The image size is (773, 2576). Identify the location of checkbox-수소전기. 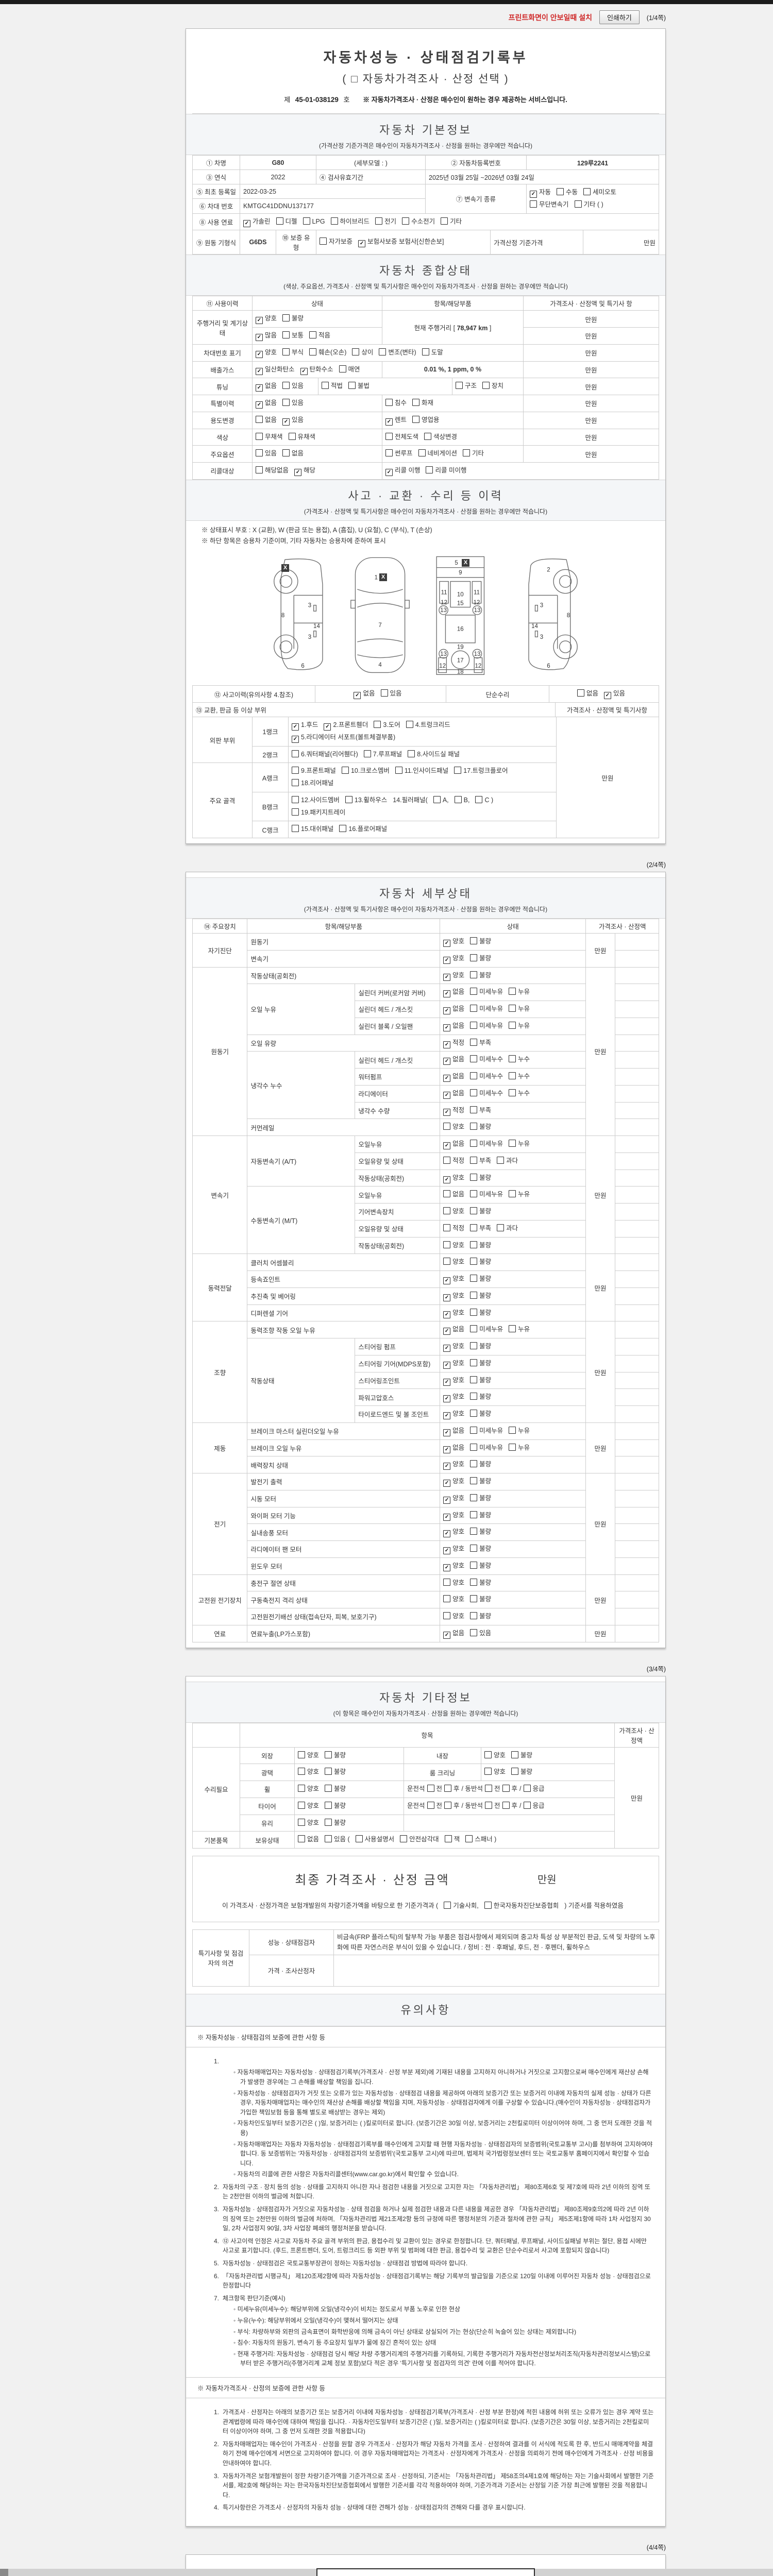
(406, 221).